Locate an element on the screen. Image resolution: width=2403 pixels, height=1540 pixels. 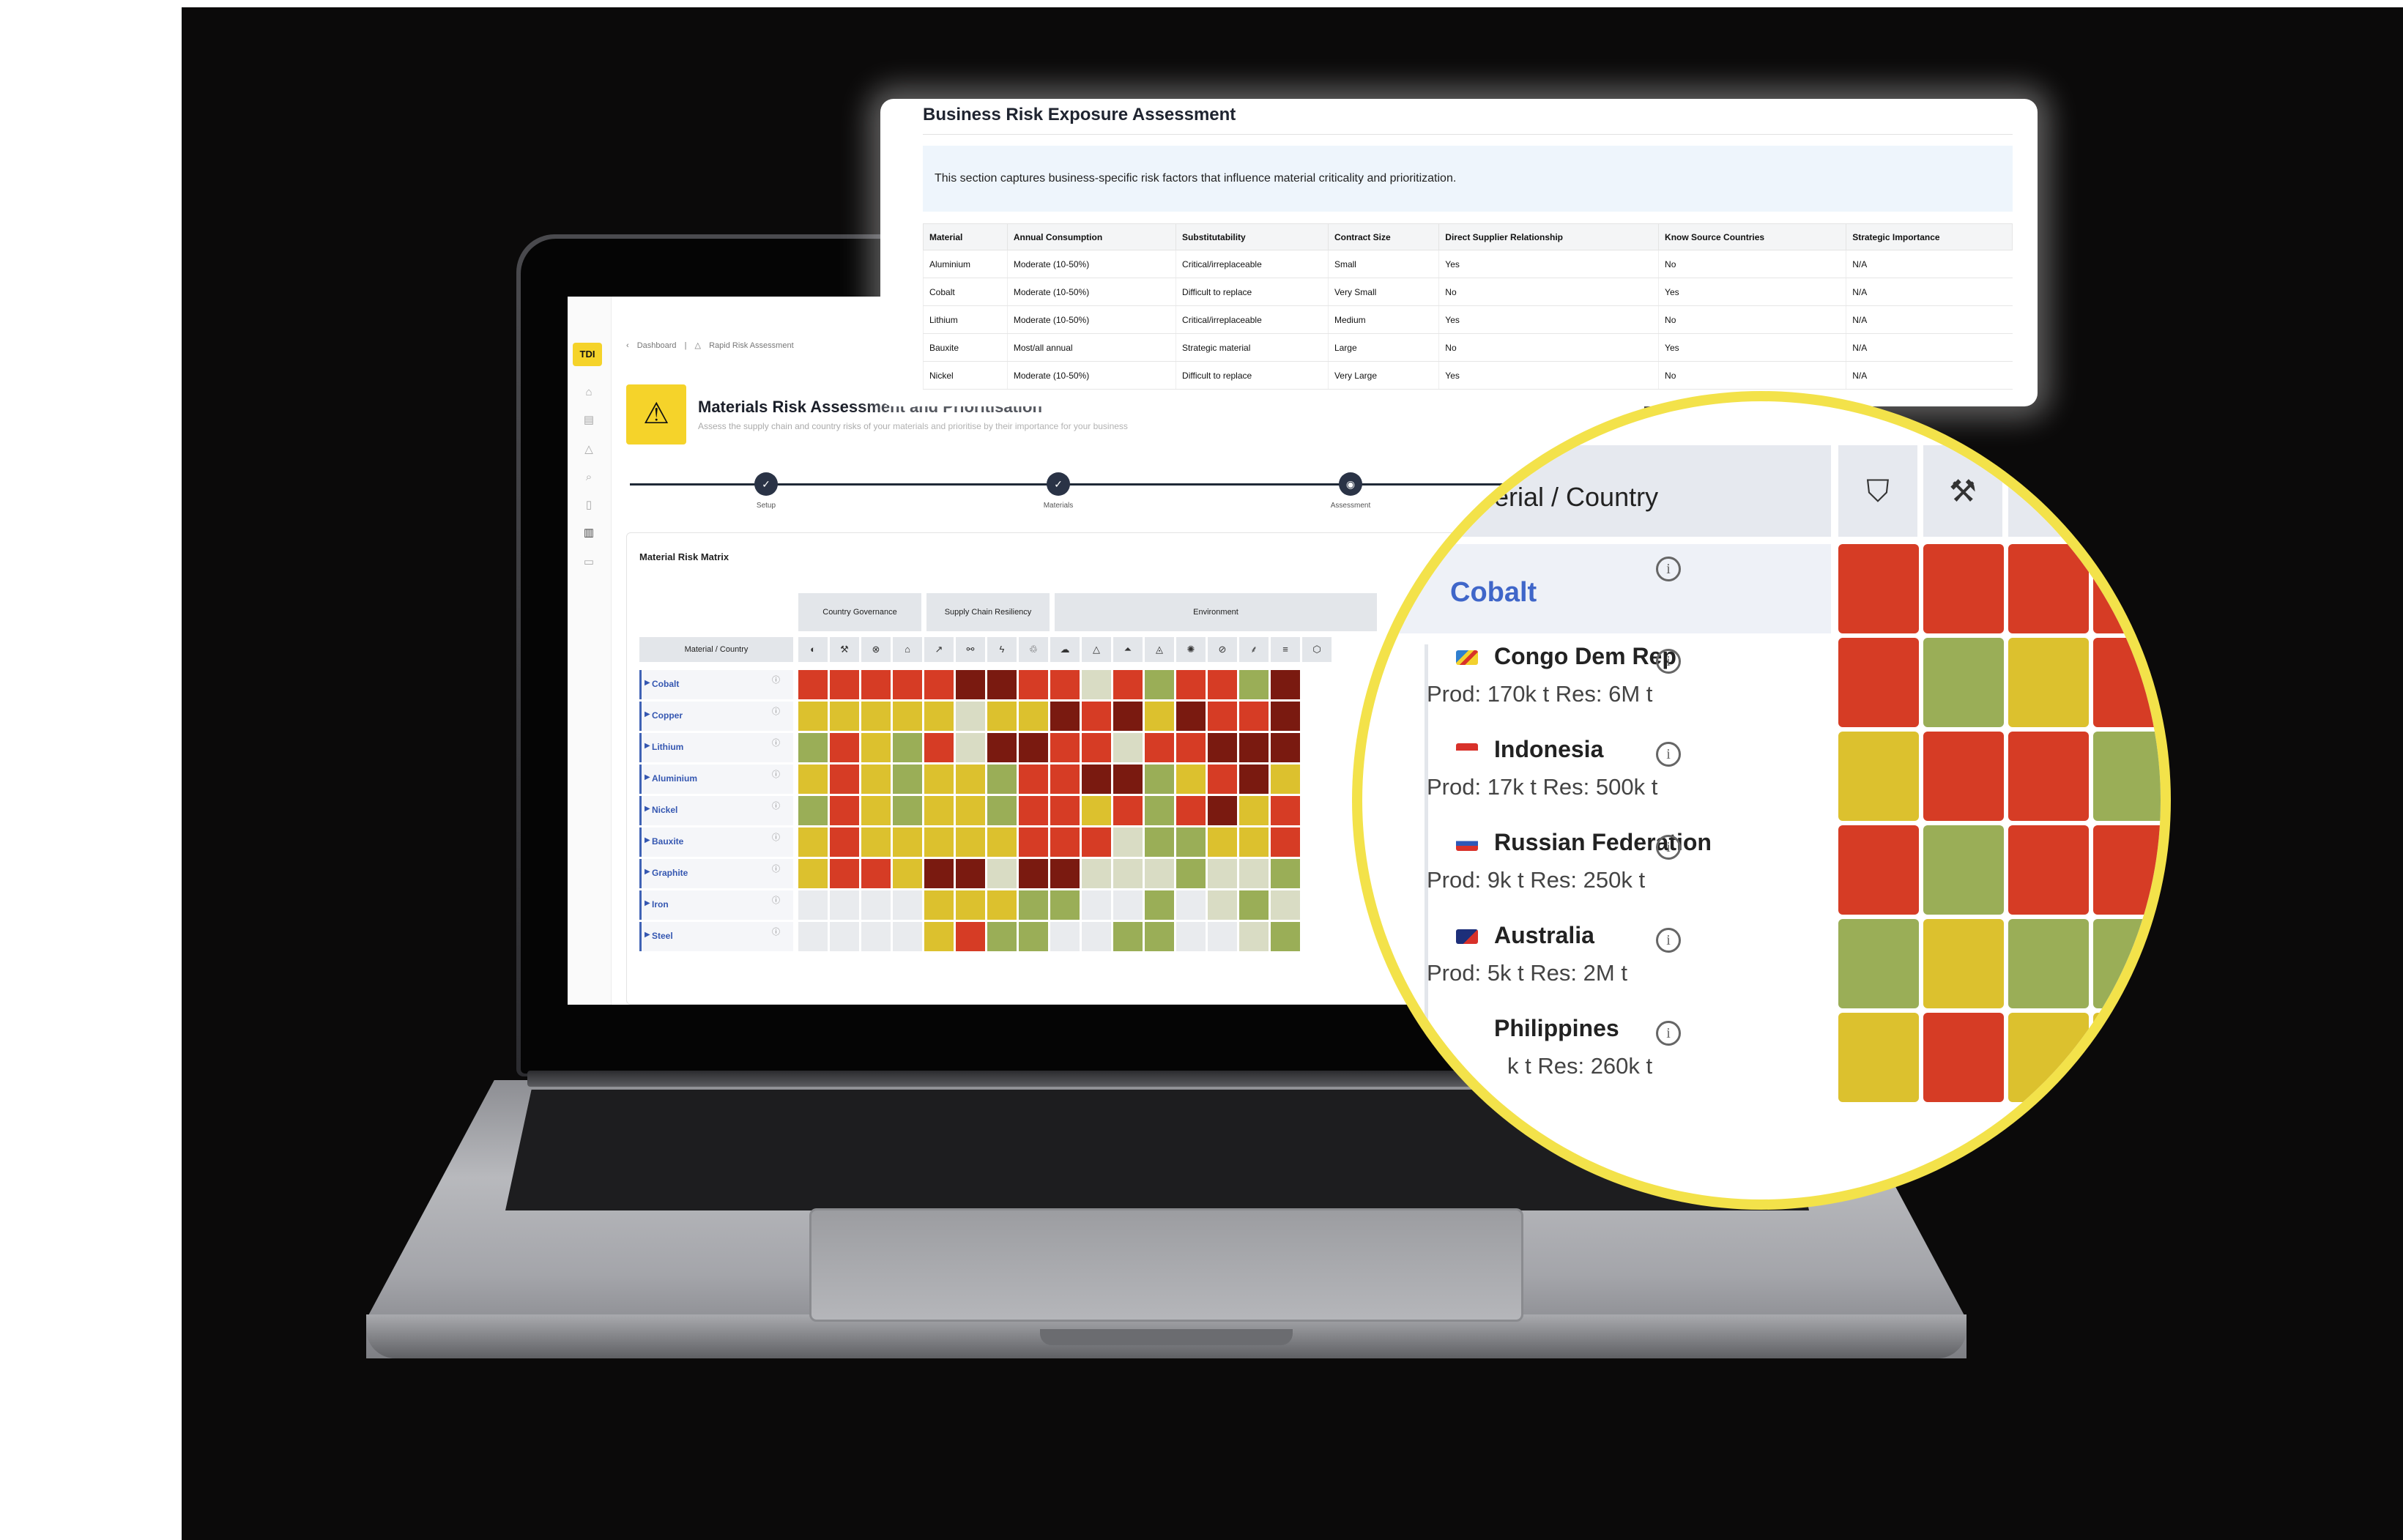
building-icon: ▤ is located at coordinates (589, 420).